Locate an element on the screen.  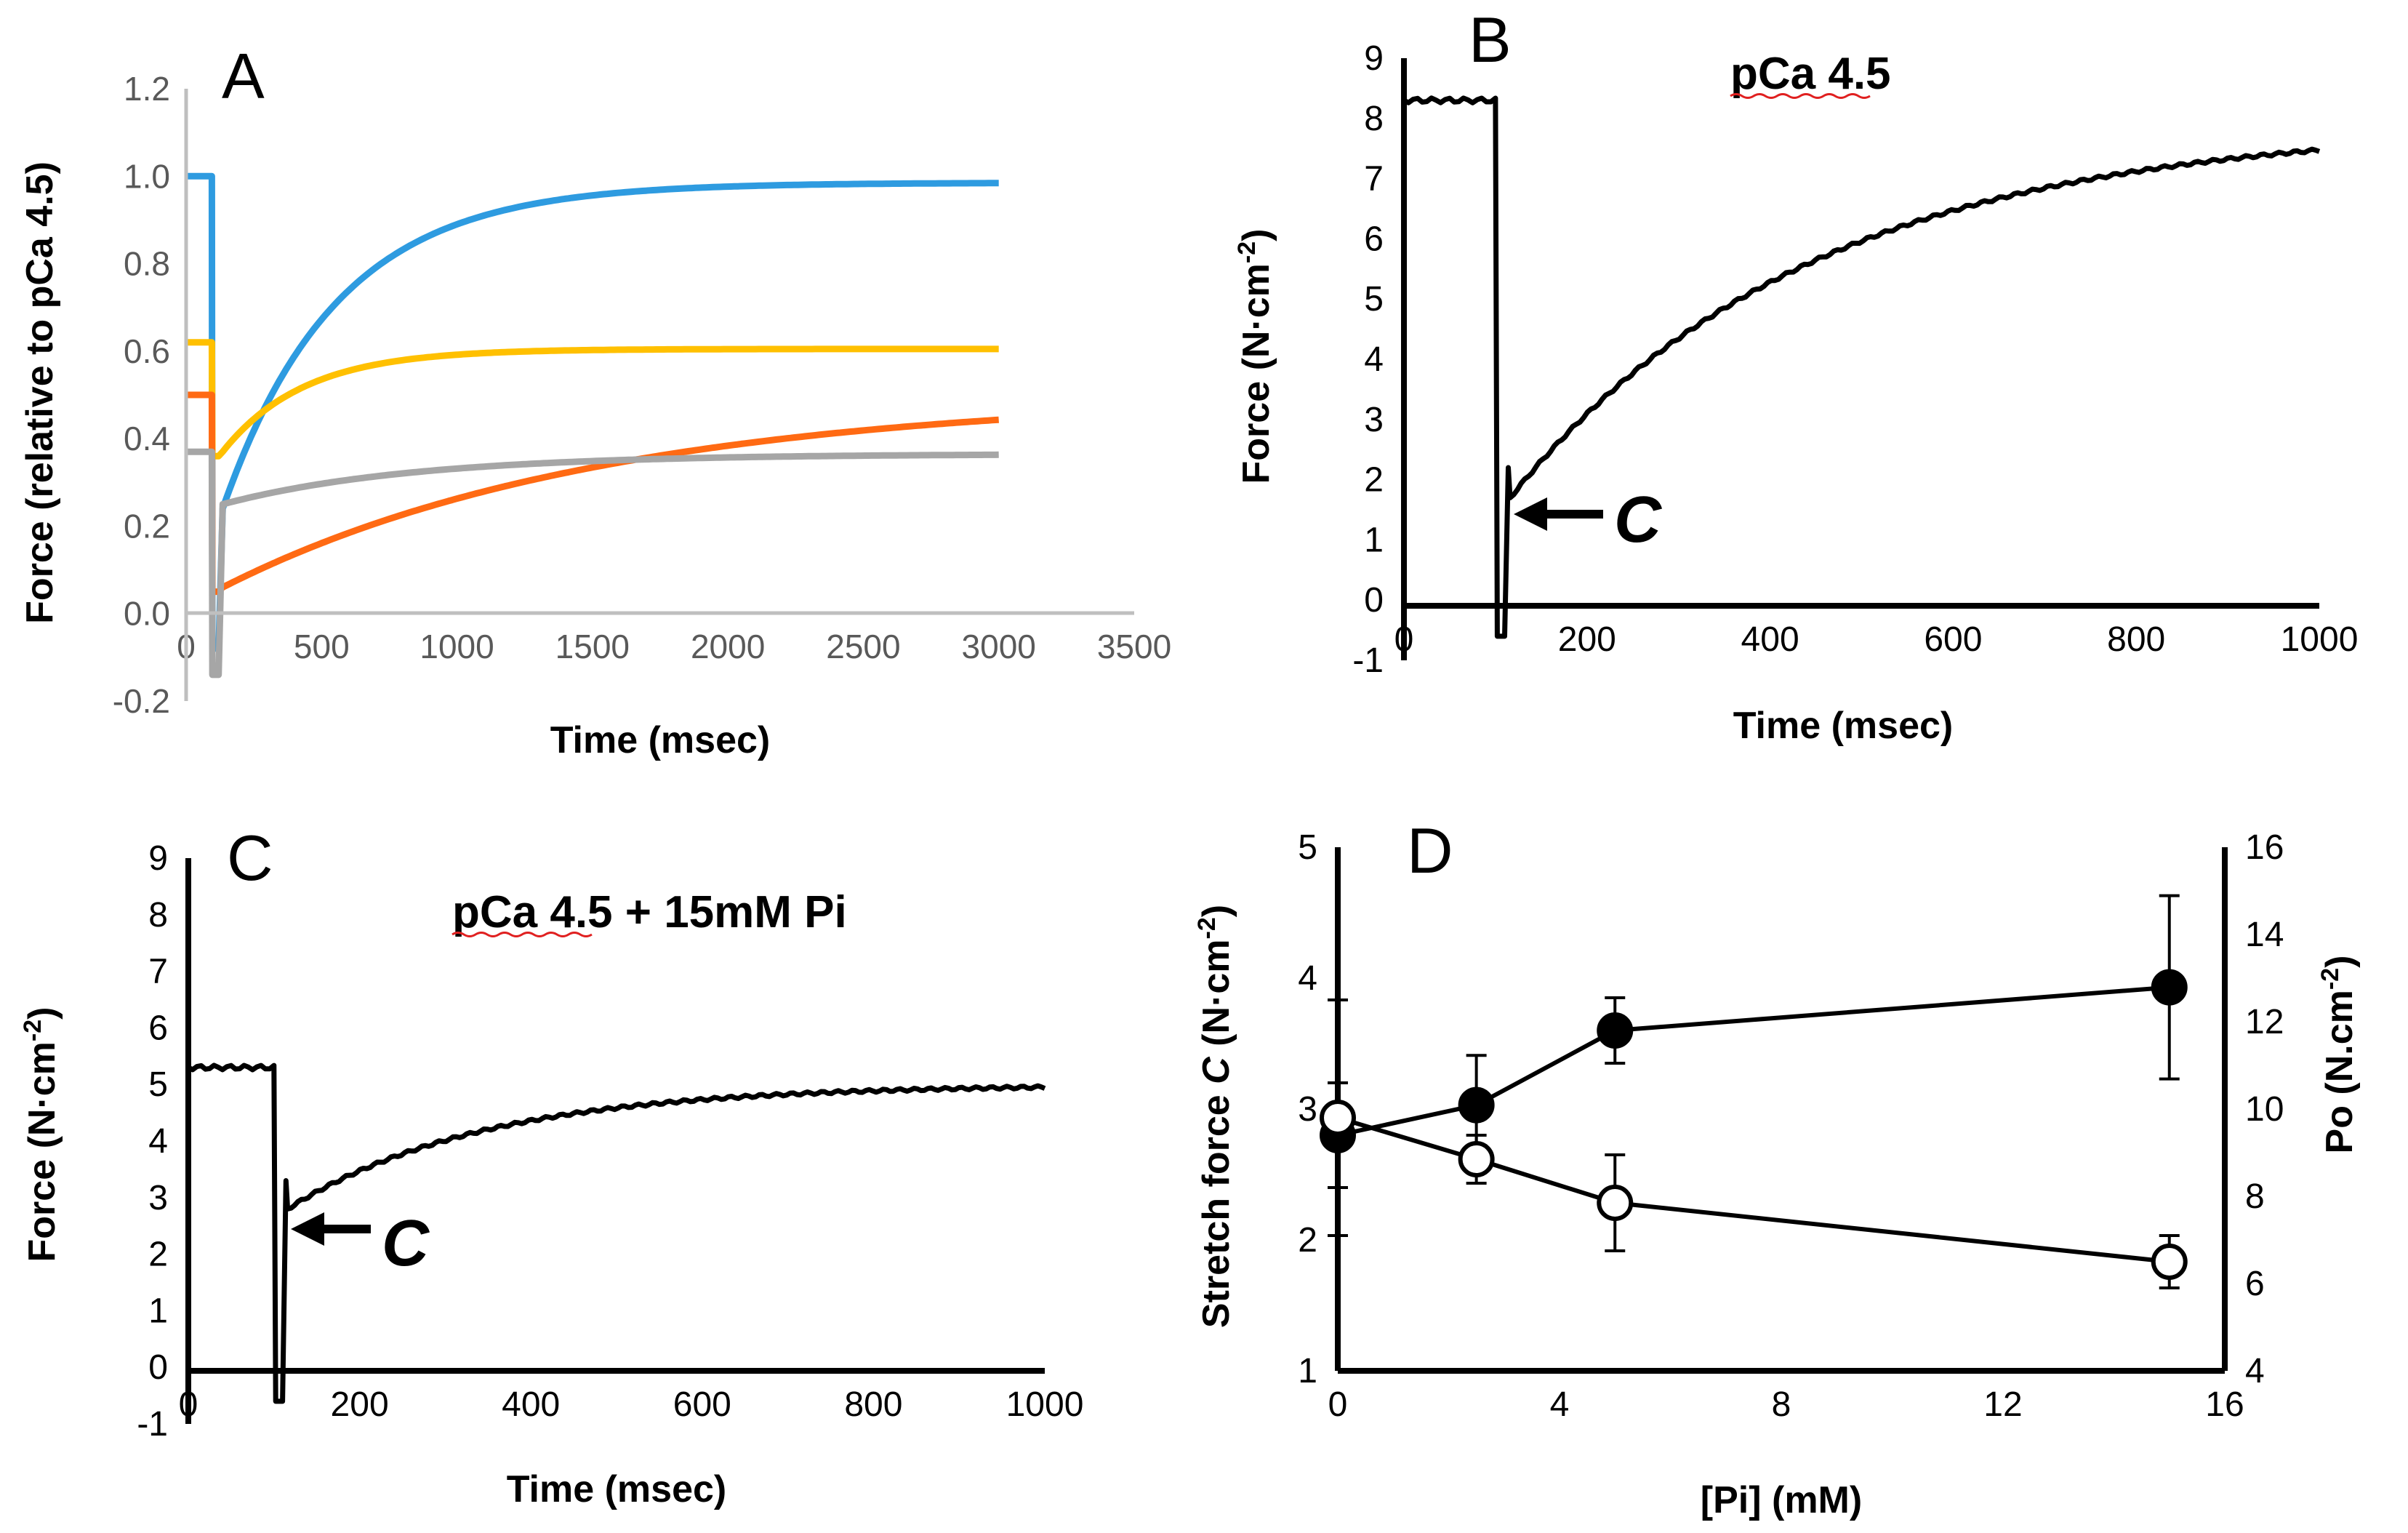
panel-a-y-tick-label: -0.2 is located at coordinates (141, 701).